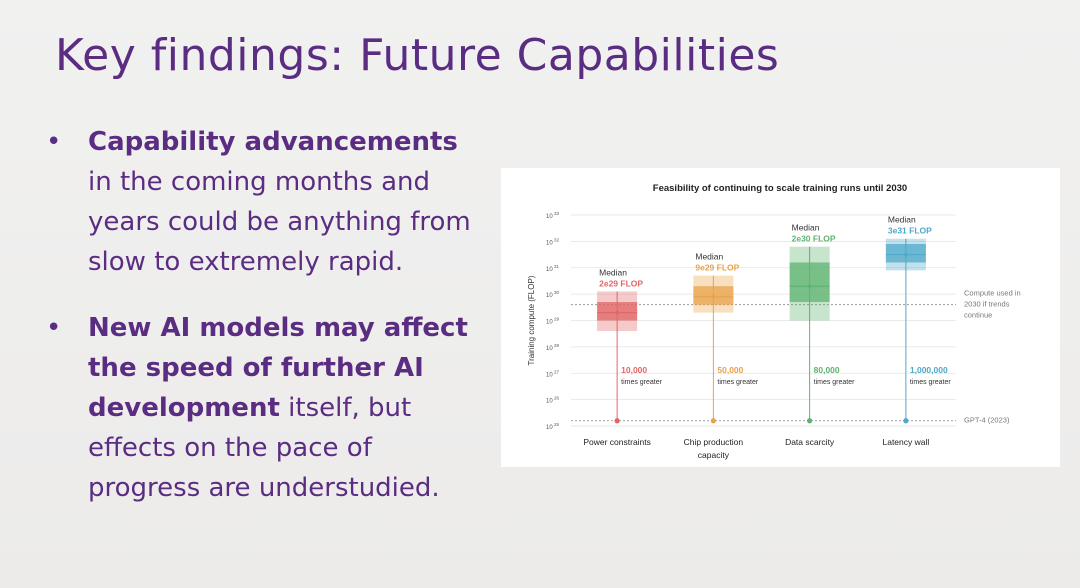 This screenshot has height=588, width=1080. Describe the element at coordinates (552, 426) in the screenshot. I see `y-tick-label: 10 25` at that location.